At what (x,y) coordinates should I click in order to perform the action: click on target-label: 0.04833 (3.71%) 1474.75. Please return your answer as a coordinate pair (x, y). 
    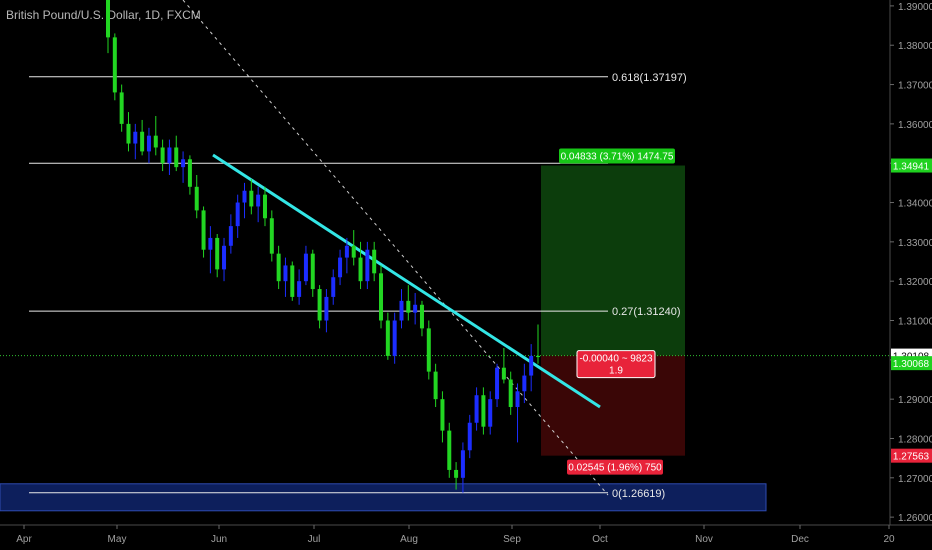
    Looking at the image, I should click on (617, 157).